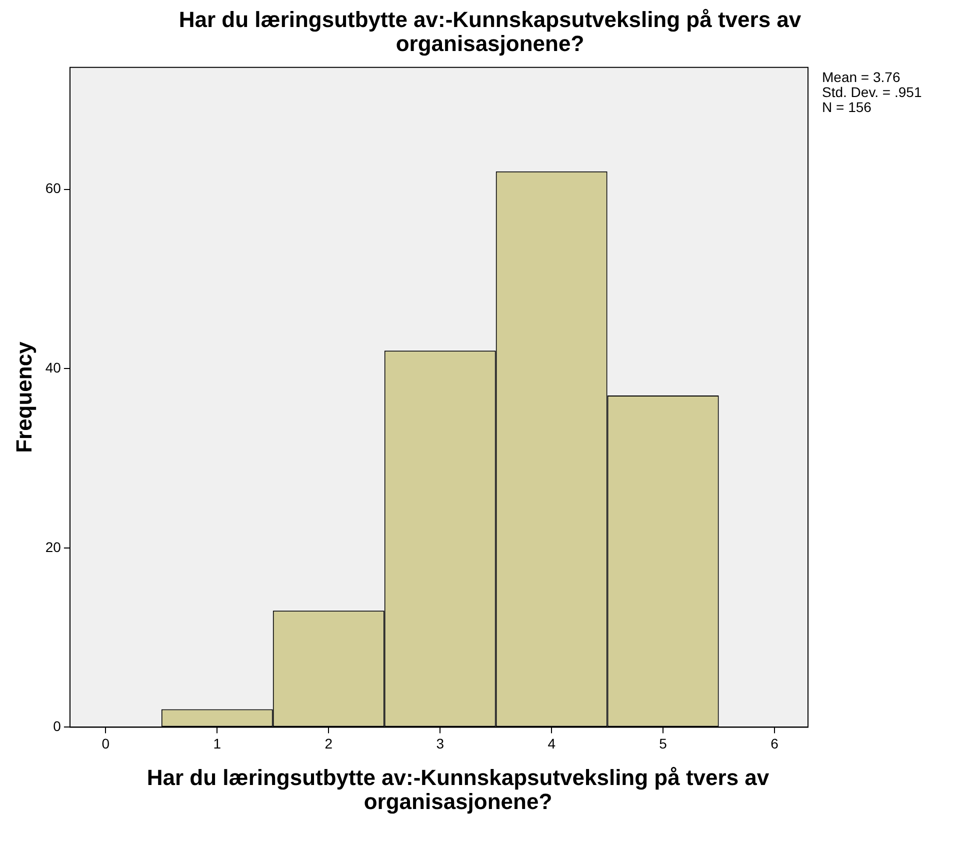  What do you see at coordinates (872, 92) in the screenshot?
I see `text: Std. Dev. = .951` at bounding box center [872, 92].